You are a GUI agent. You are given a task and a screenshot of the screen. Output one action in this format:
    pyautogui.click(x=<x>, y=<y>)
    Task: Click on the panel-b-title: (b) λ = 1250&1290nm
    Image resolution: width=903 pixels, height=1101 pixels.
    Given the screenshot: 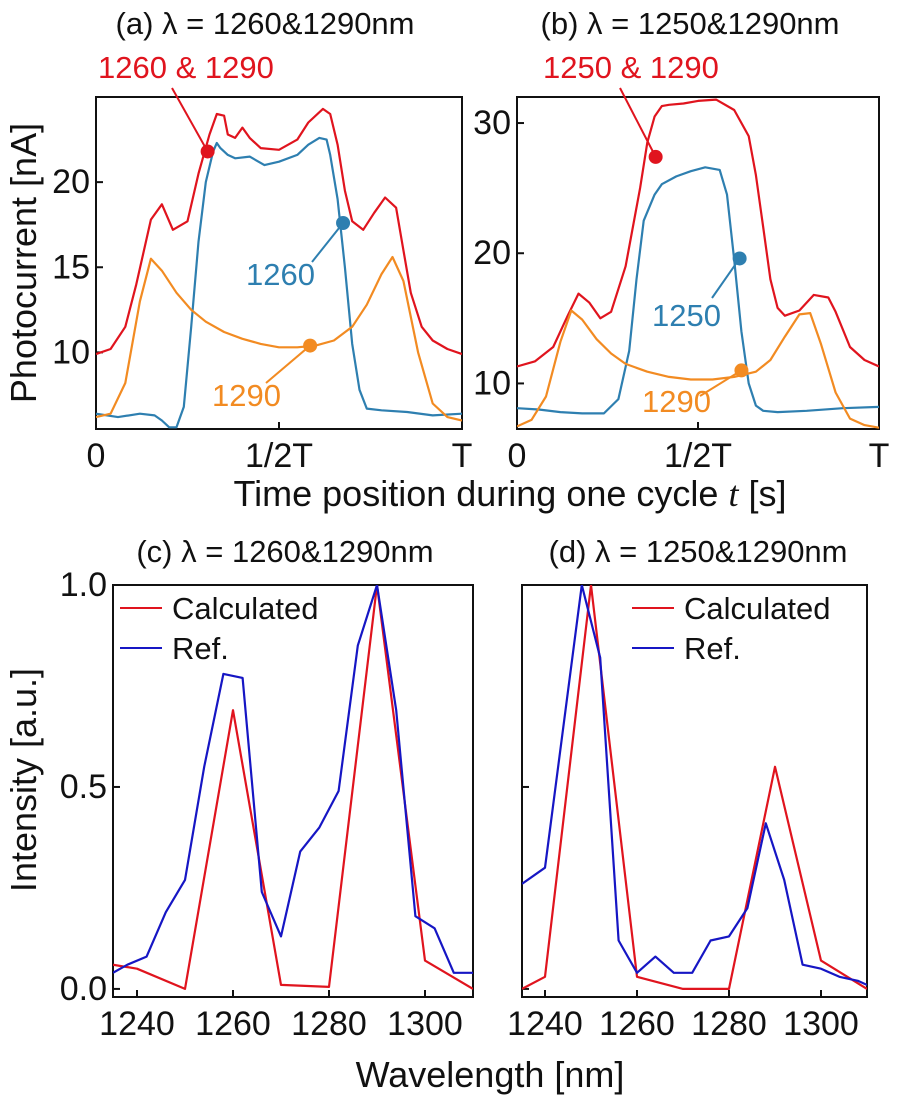 What is the action you would take?
    pyautogui.click(x=690, y=23)
    